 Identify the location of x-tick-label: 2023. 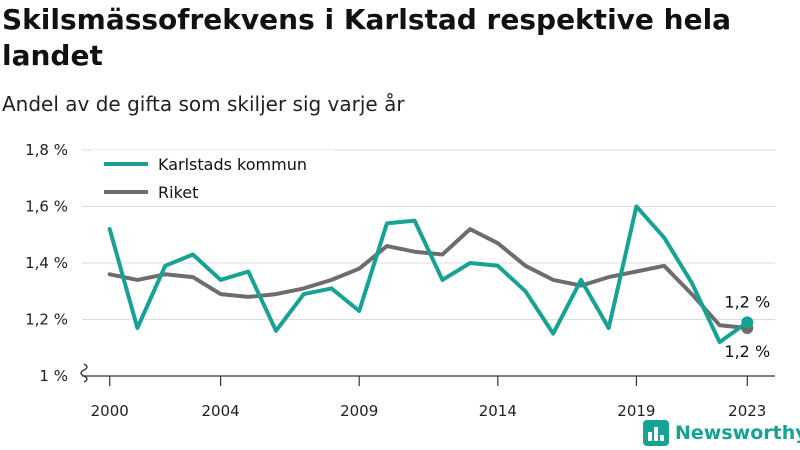
(747, 411).